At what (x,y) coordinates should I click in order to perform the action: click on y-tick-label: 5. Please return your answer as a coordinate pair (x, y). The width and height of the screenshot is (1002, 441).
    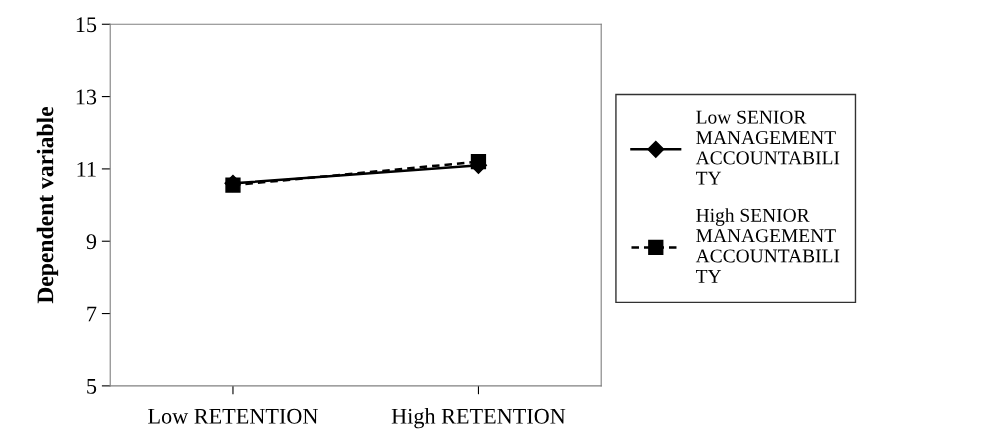
    Looking at the image, I should click on (92, 386).